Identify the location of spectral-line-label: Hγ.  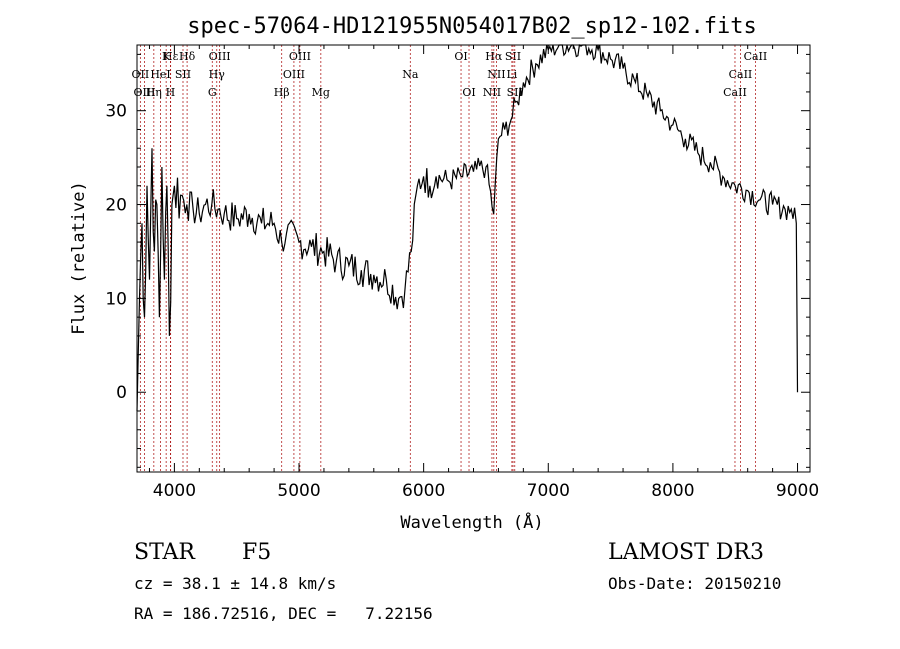
(217, 74).